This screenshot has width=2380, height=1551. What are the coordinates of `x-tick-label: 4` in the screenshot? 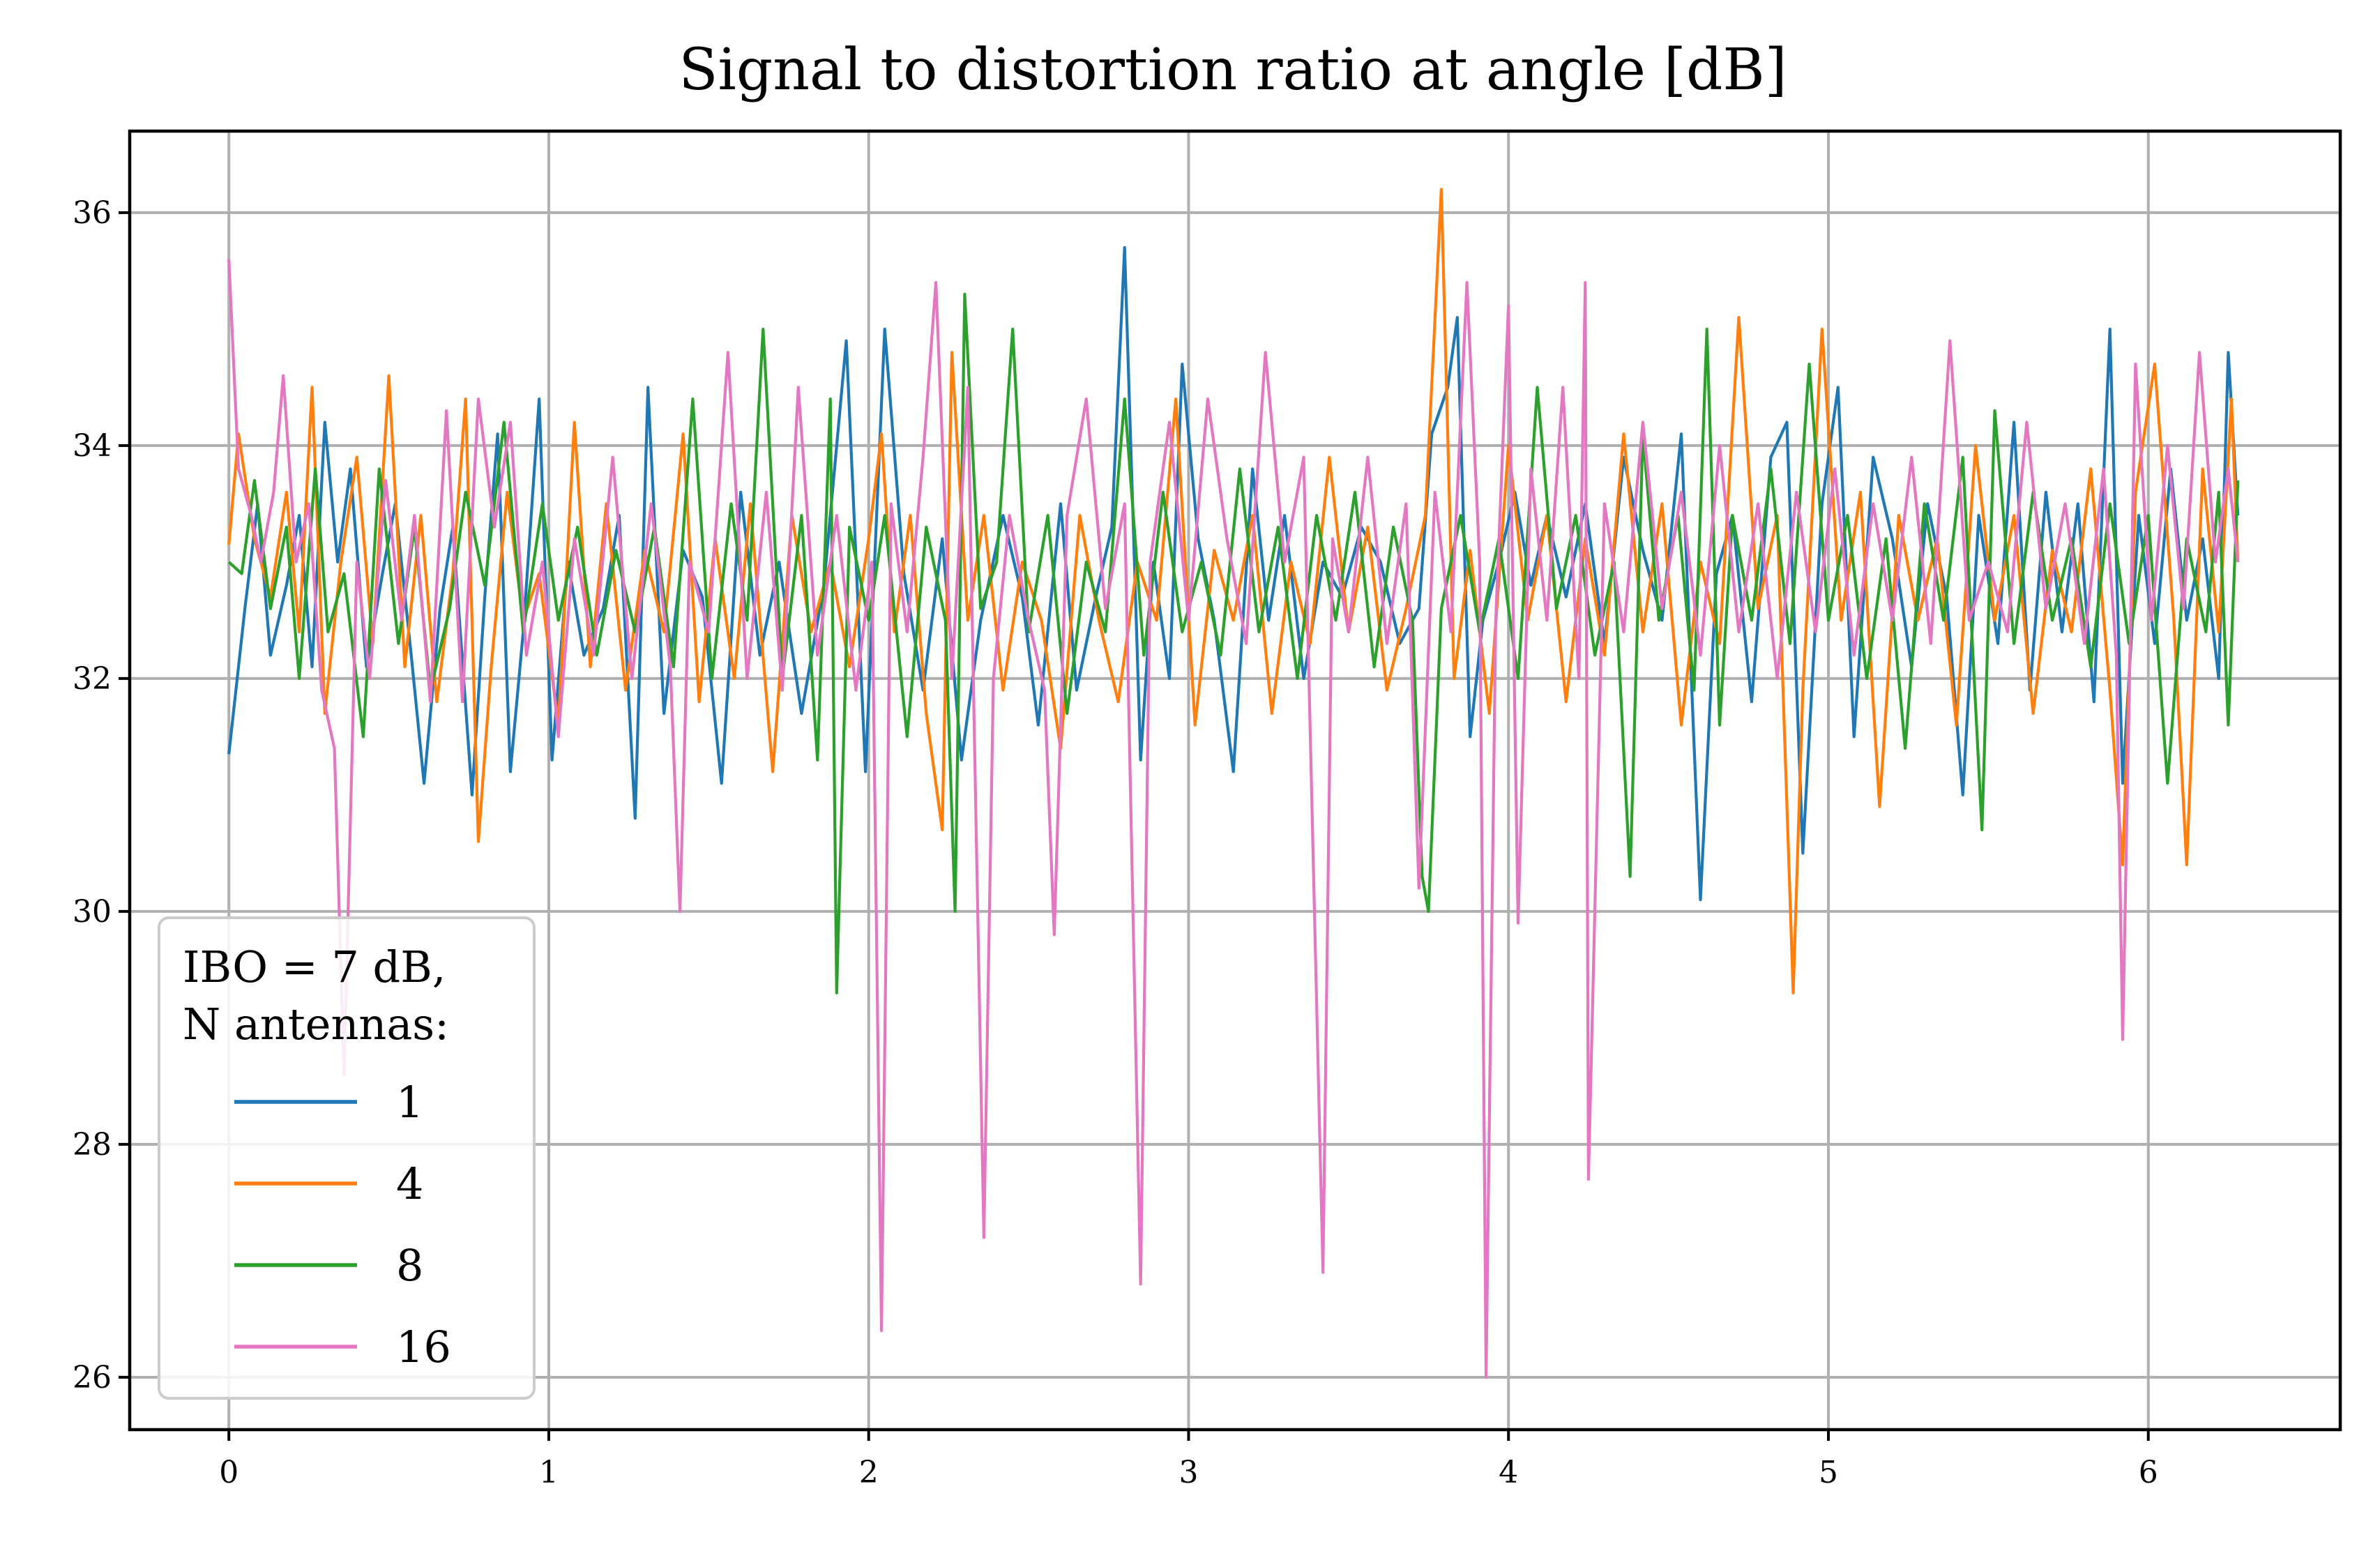 It's located at (1509, 1472).